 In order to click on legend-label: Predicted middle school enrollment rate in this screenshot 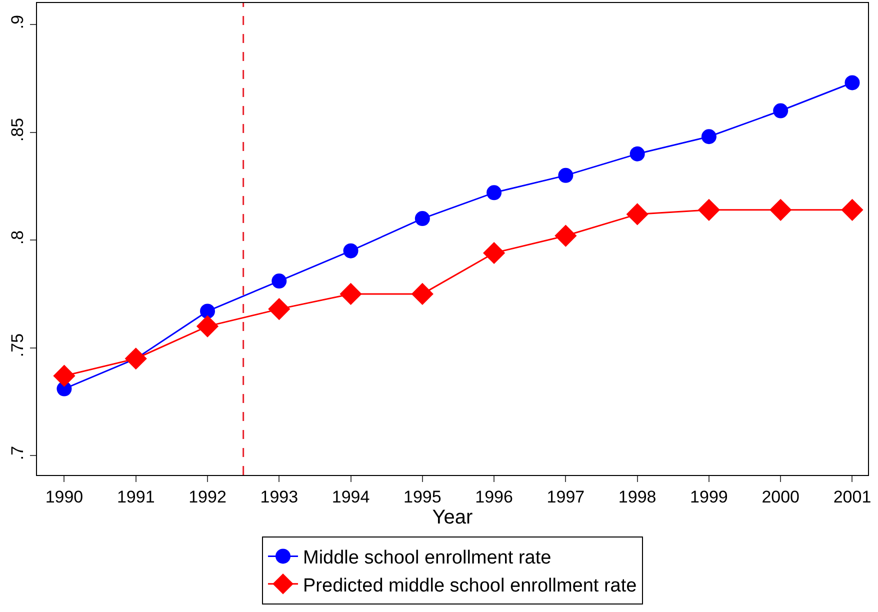, I will do `click(470, 585)`.